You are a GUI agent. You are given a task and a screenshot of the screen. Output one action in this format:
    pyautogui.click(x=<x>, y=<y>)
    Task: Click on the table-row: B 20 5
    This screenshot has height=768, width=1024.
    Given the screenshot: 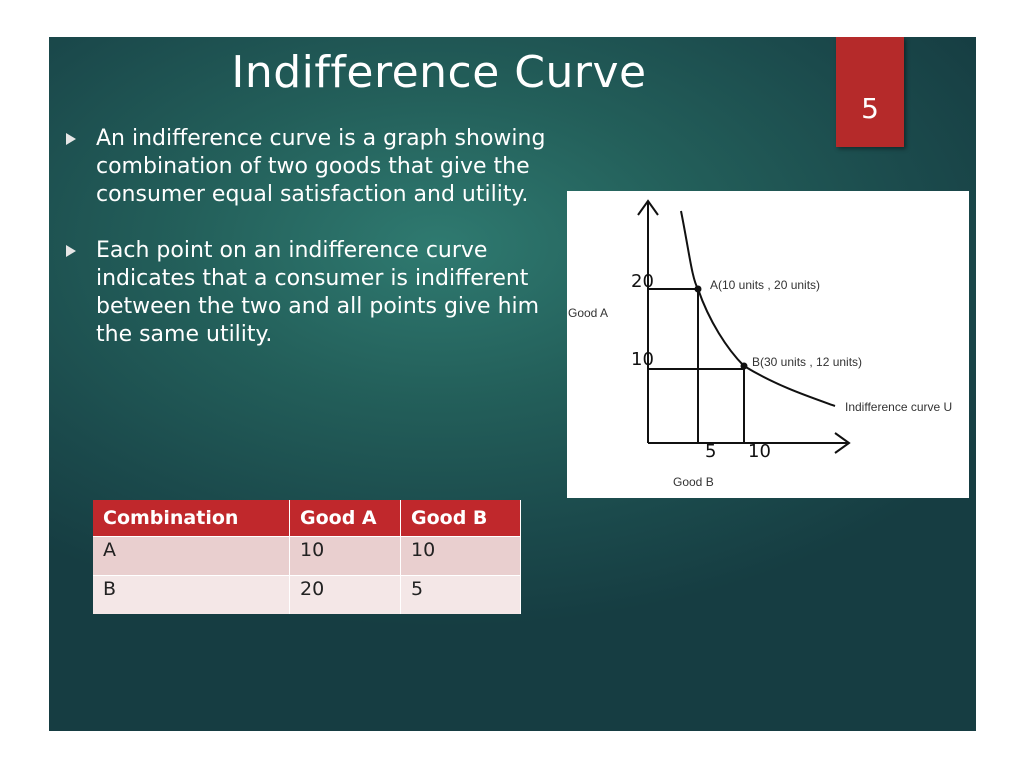 What is the action you would take?
    pyautogui.click(x=307, y=594)
    